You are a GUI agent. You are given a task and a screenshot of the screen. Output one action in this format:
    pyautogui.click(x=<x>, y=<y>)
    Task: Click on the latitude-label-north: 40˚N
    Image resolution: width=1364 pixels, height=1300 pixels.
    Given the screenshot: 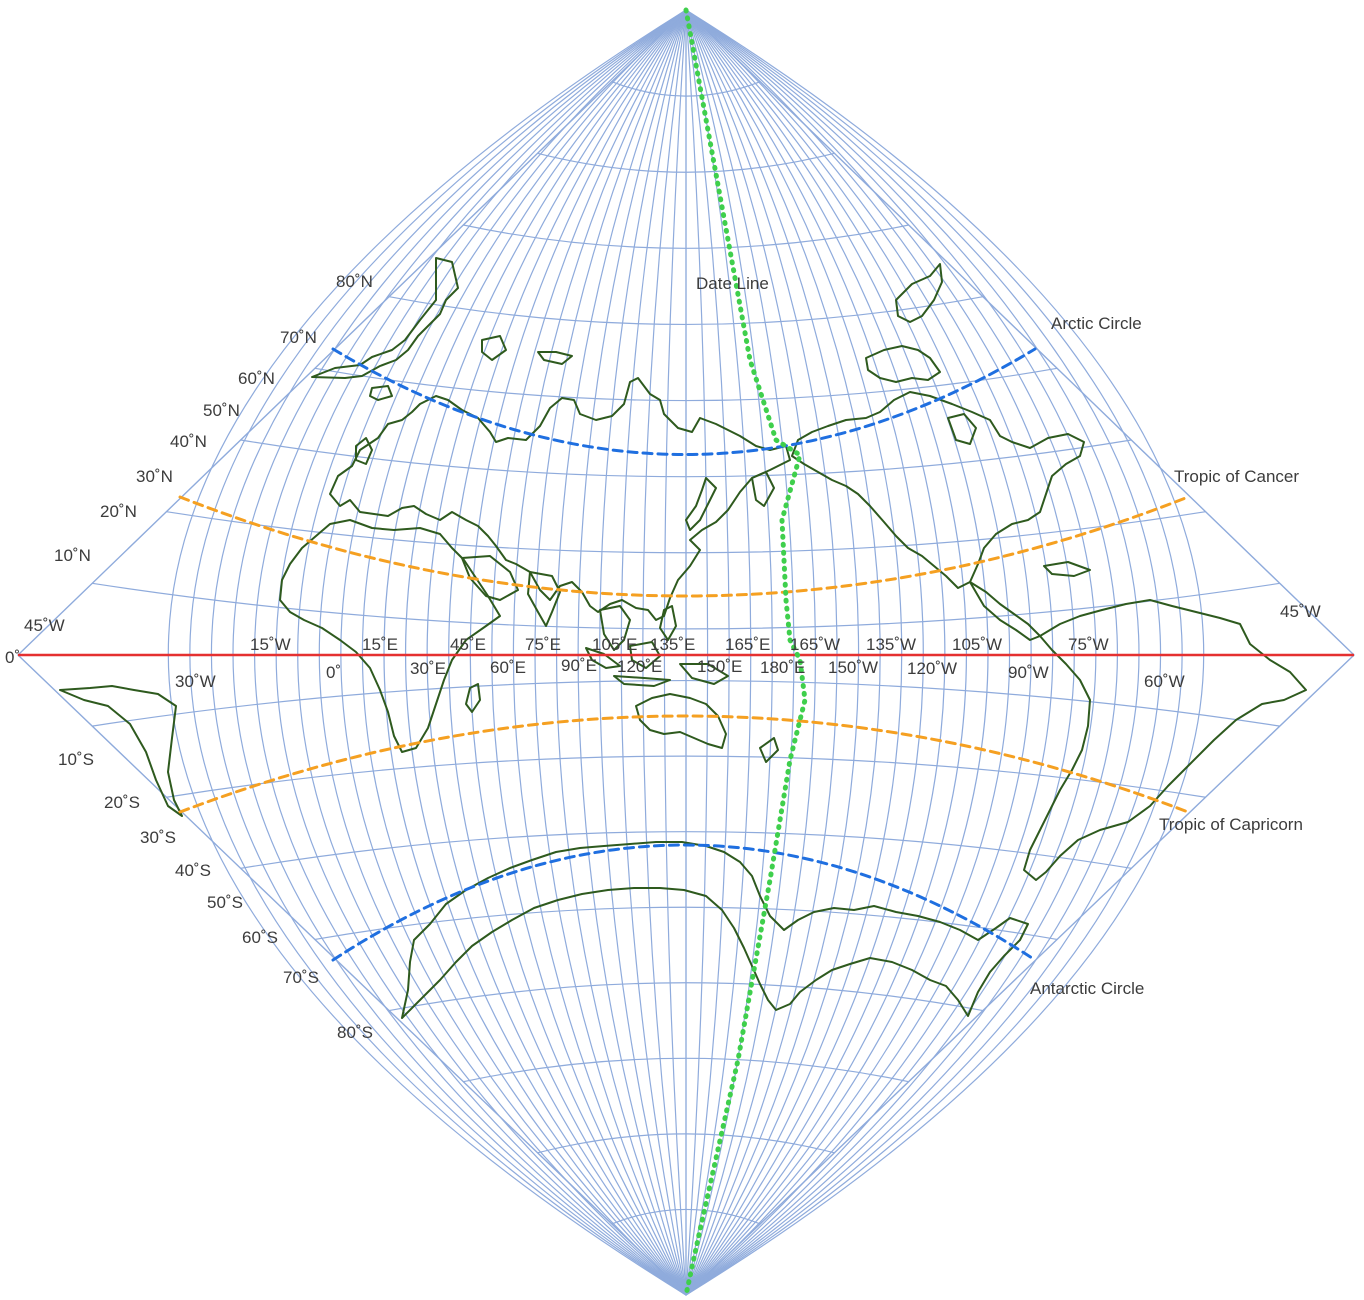 What is the action you would take?
    pyautogui.click(x=188, y=441)
    